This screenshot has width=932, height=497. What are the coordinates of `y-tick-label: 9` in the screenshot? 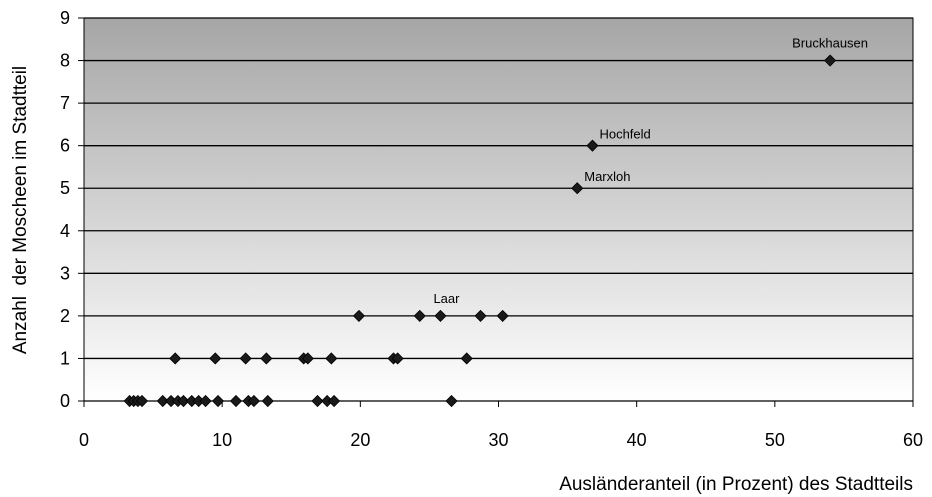 It's located at (65, 18).